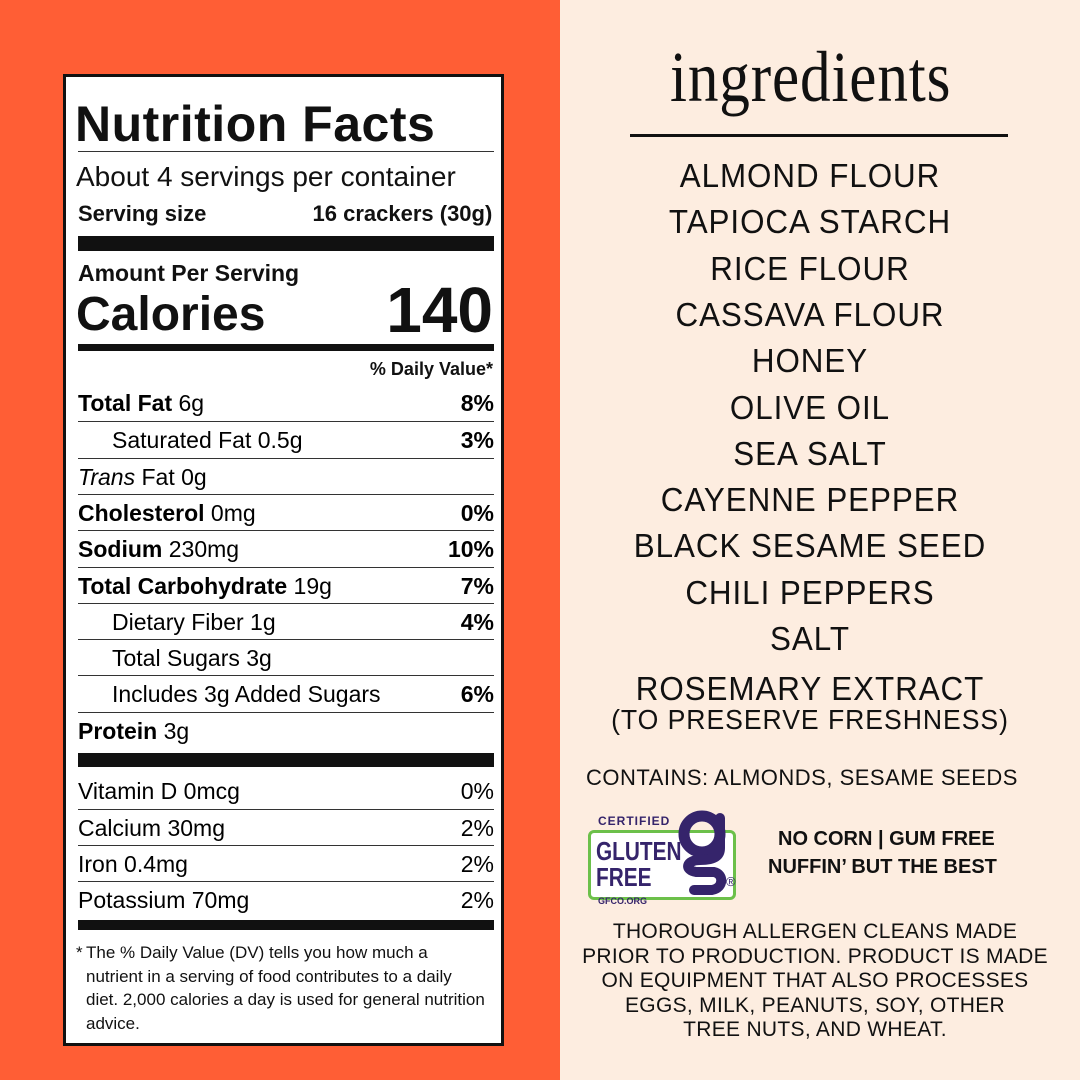 This screenshot has width=1080, height=1080. What do you see at coordinates (431, 369) in the screenshot?
I see `daily-value-header: % Daily Value*` at bounding box center [431, 369].